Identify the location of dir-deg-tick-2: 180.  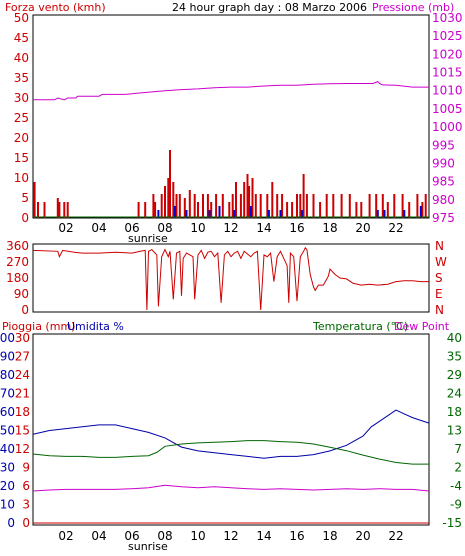
(17, 278).